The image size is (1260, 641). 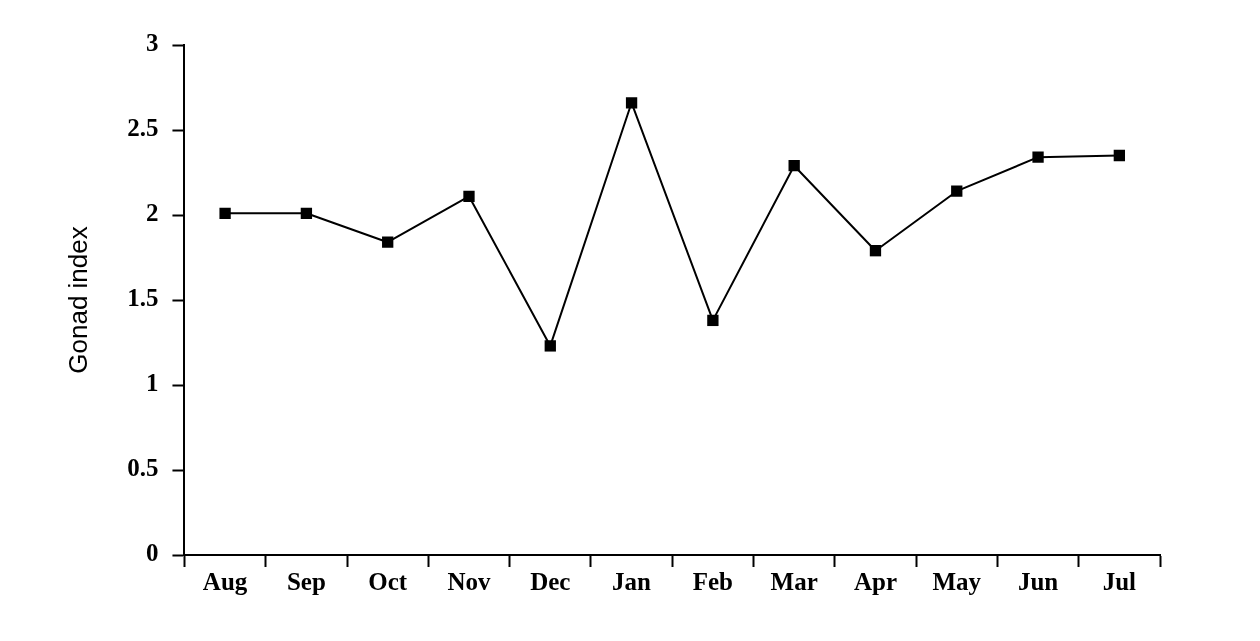 I want to click on y-tick-label: 3, so click(x=152, y=43).